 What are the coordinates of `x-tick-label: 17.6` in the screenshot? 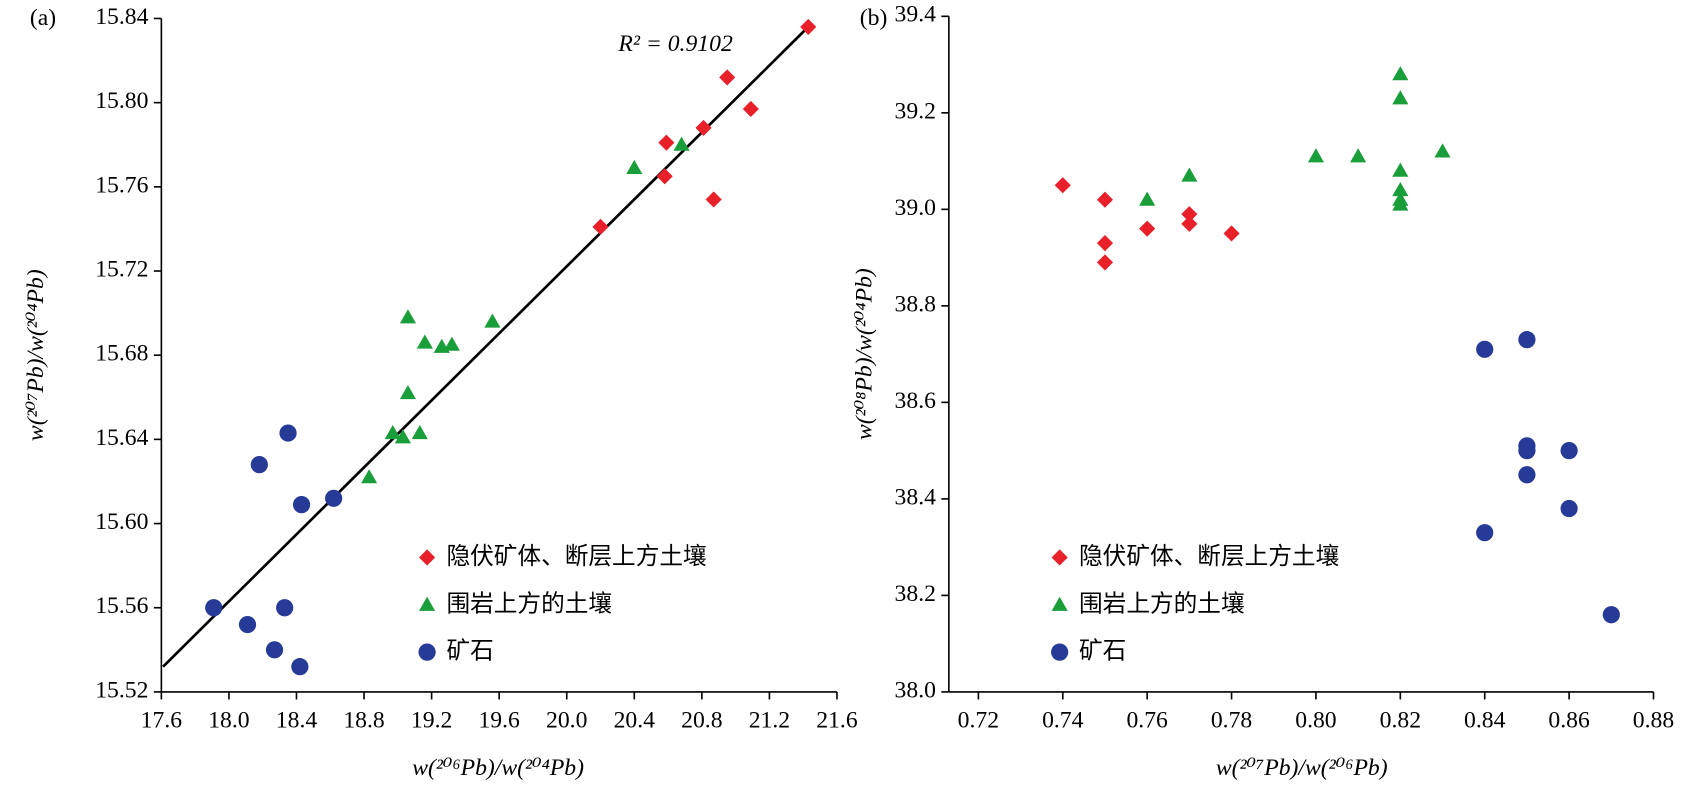 It's located at (162, 720).